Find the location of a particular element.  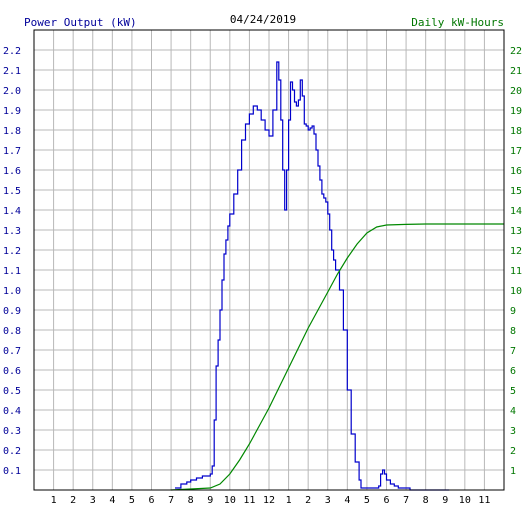

left-tick-label: 2.0 is located at coordinates (12, 91).